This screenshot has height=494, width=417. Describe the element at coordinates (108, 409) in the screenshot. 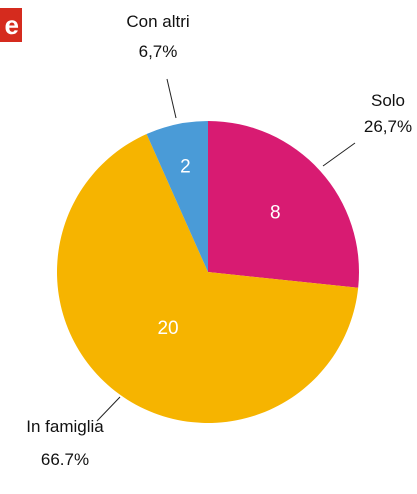

I see `leader-line-in-famiglia` at that location.